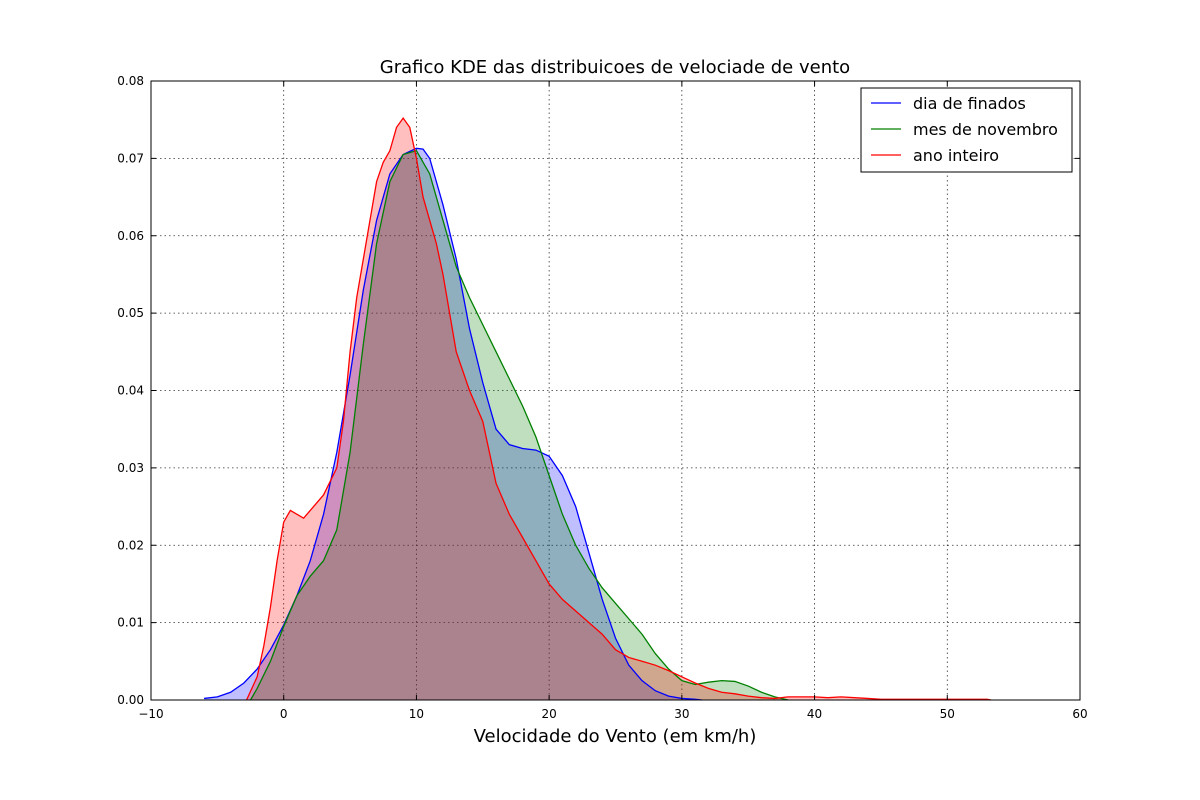  Describe the element at coordinates (130, 623) in the screenshot. I see `y-tick-label: 0.01` at that location.